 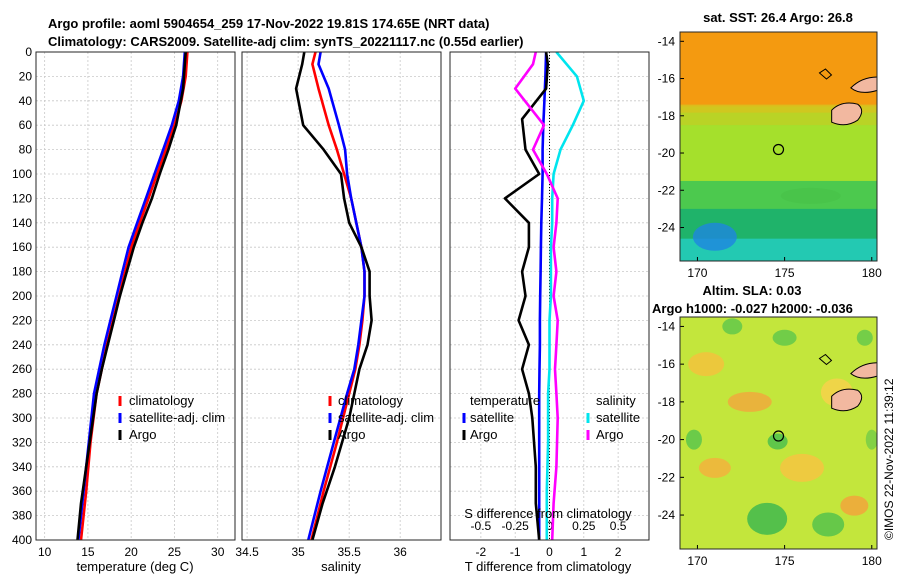 I want to click on depth-tick-label: 260, so click(x=22, y=369).